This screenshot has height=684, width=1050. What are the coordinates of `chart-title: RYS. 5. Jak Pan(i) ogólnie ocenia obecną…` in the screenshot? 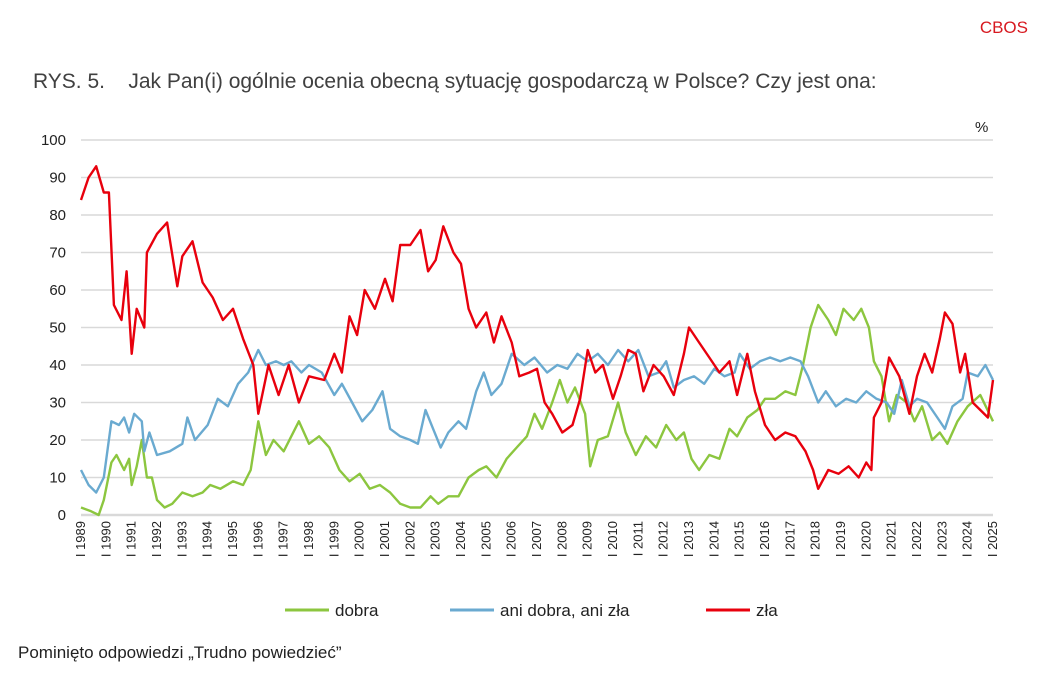 It's located at (455, 82).